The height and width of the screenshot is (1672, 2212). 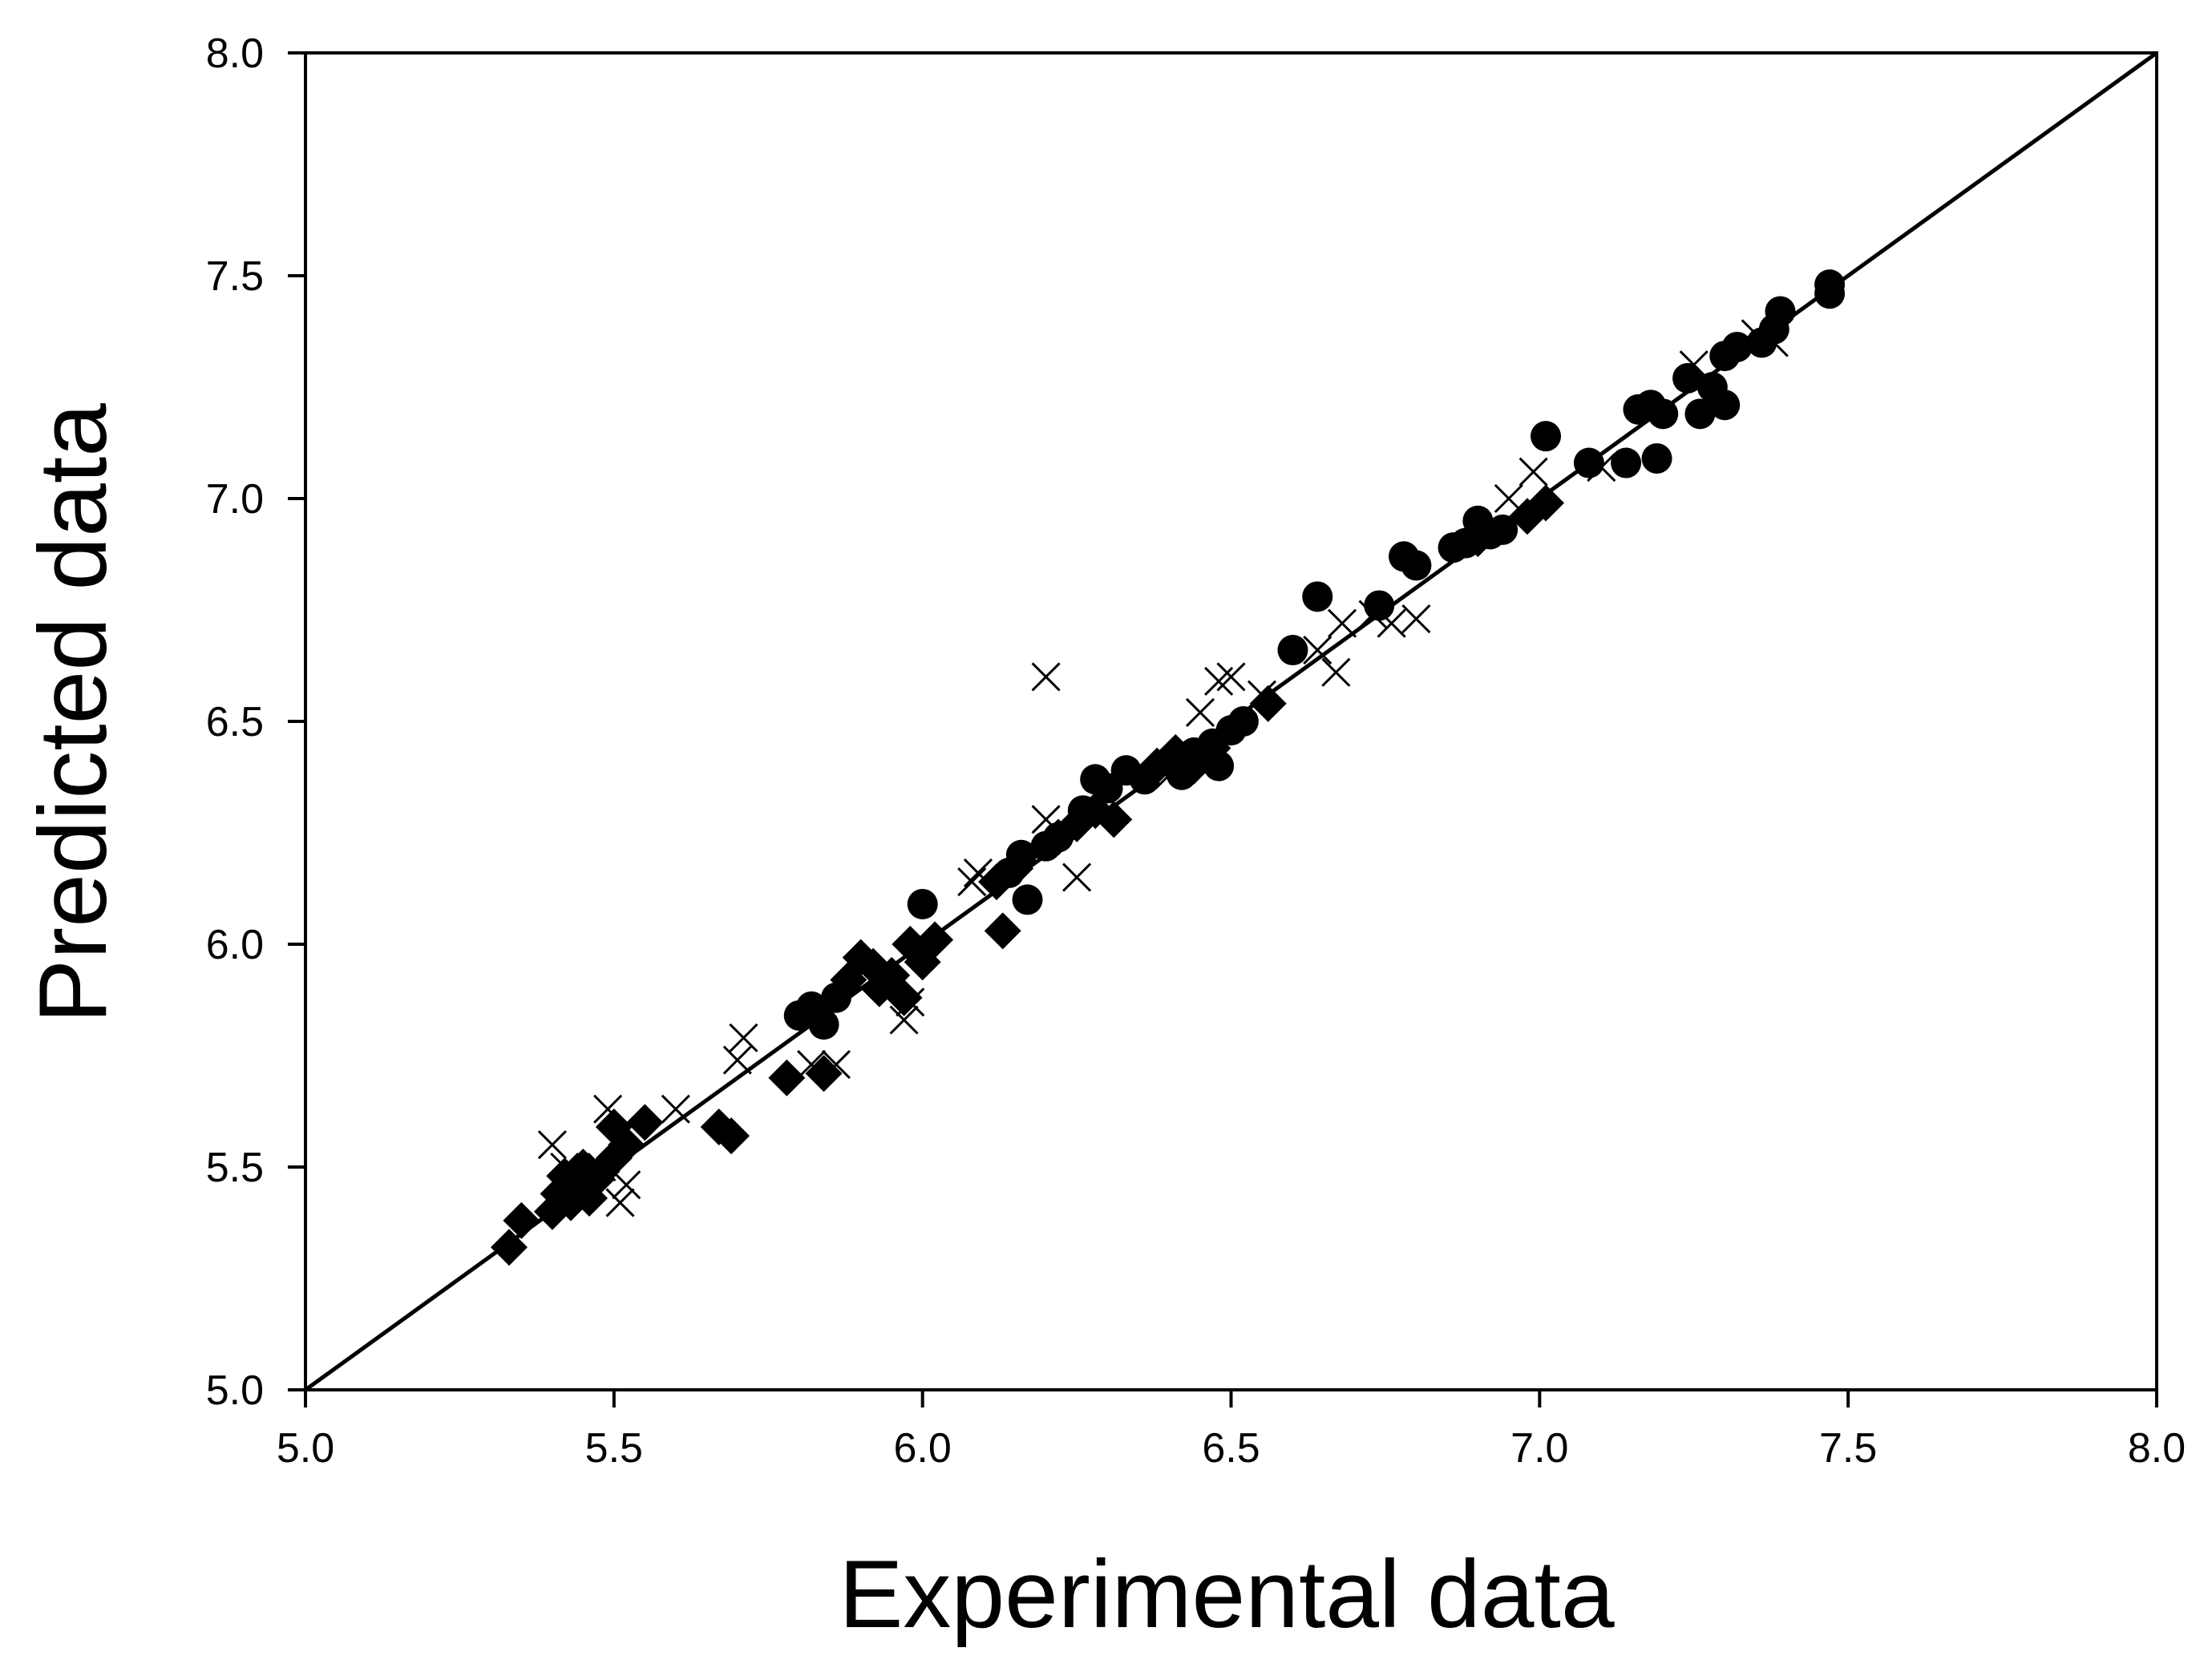 I want to click on y-tick-label: 5.5, so click(x=235, y=1168).